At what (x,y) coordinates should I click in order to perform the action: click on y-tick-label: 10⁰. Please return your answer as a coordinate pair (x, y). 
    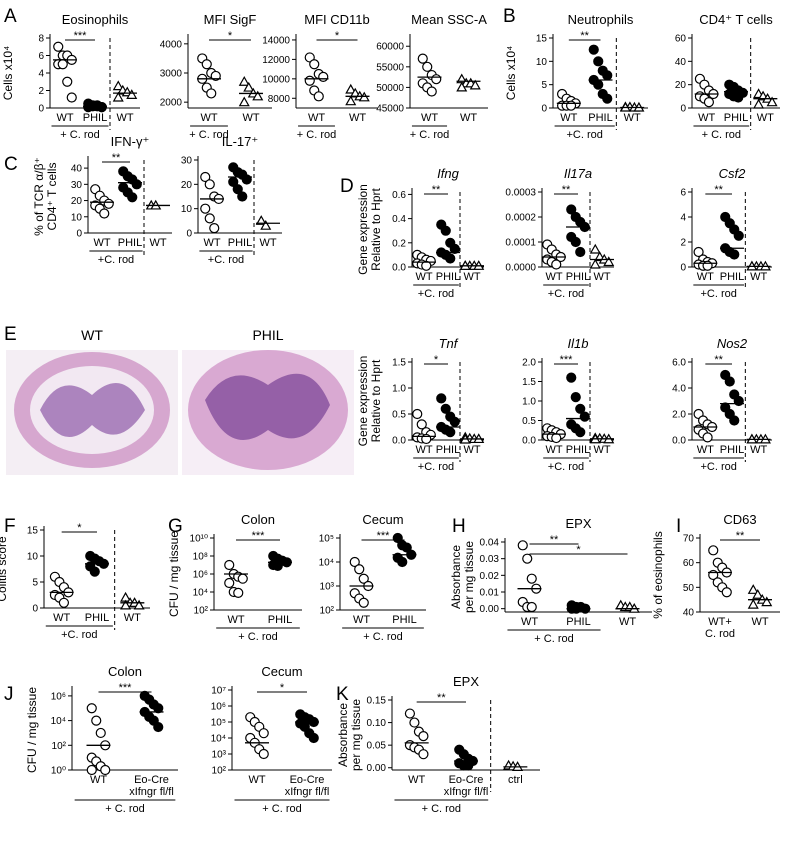
    Looking at the image, I should click on (58, 771).